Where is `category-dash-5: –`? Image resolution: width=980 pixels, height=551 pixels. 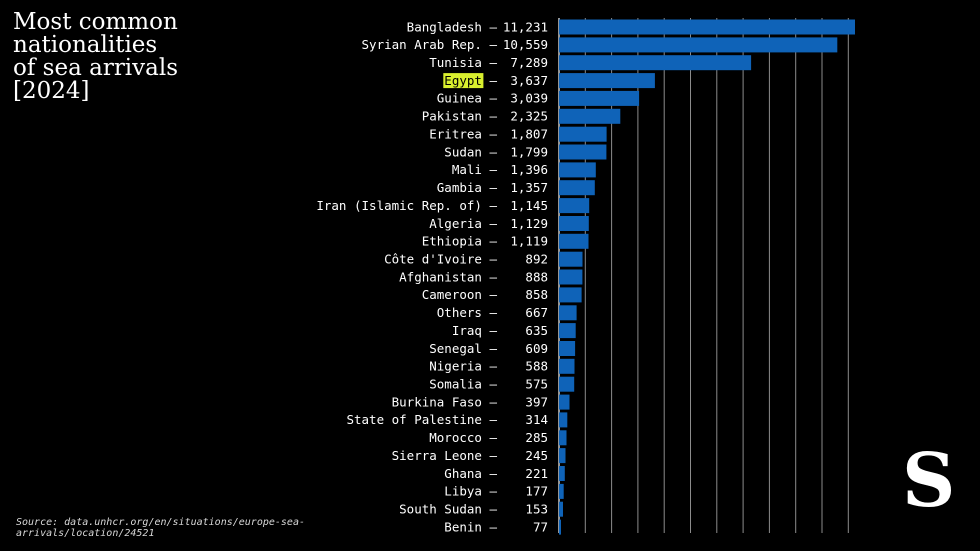
category-dash-5: – is located at coordinates (490, 116).